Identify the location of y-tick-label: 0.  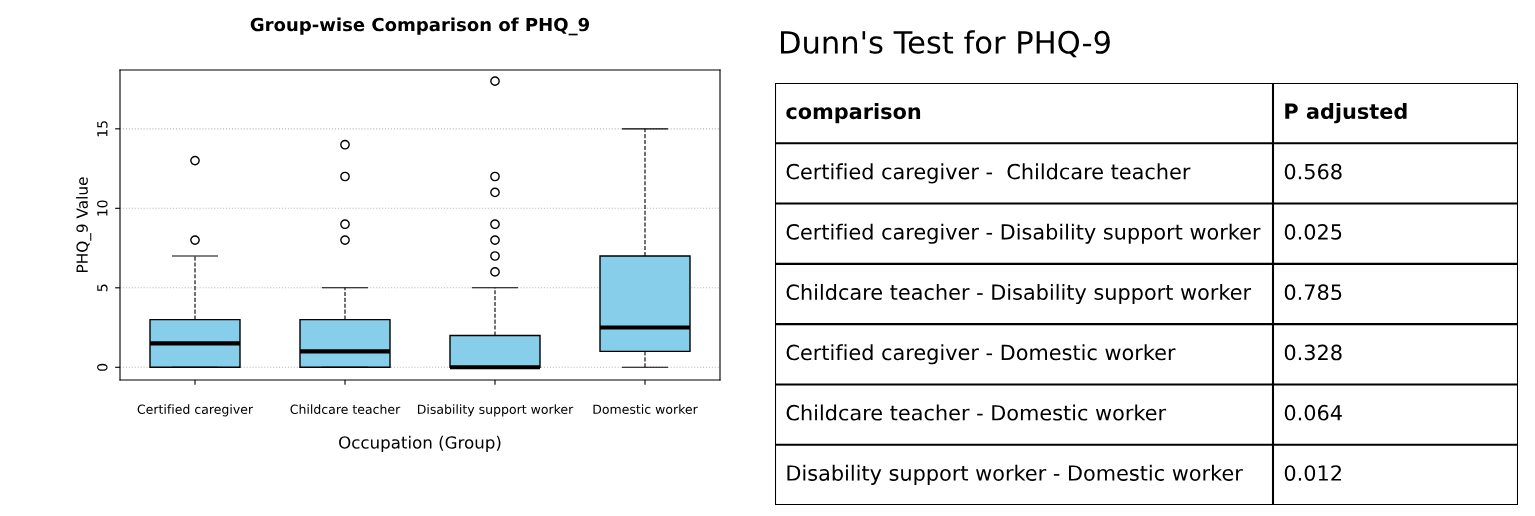
(102, 367).